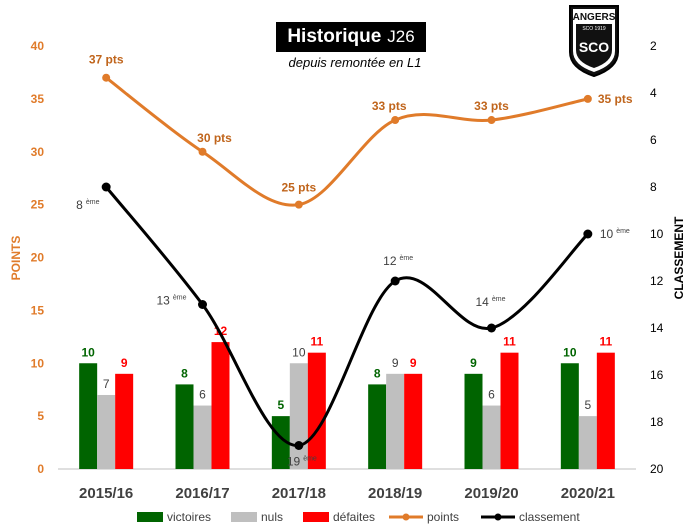 The width and height of the screenshot is (690, 532). I want to click on bar-victoires-label: 10, so click(570, 352).